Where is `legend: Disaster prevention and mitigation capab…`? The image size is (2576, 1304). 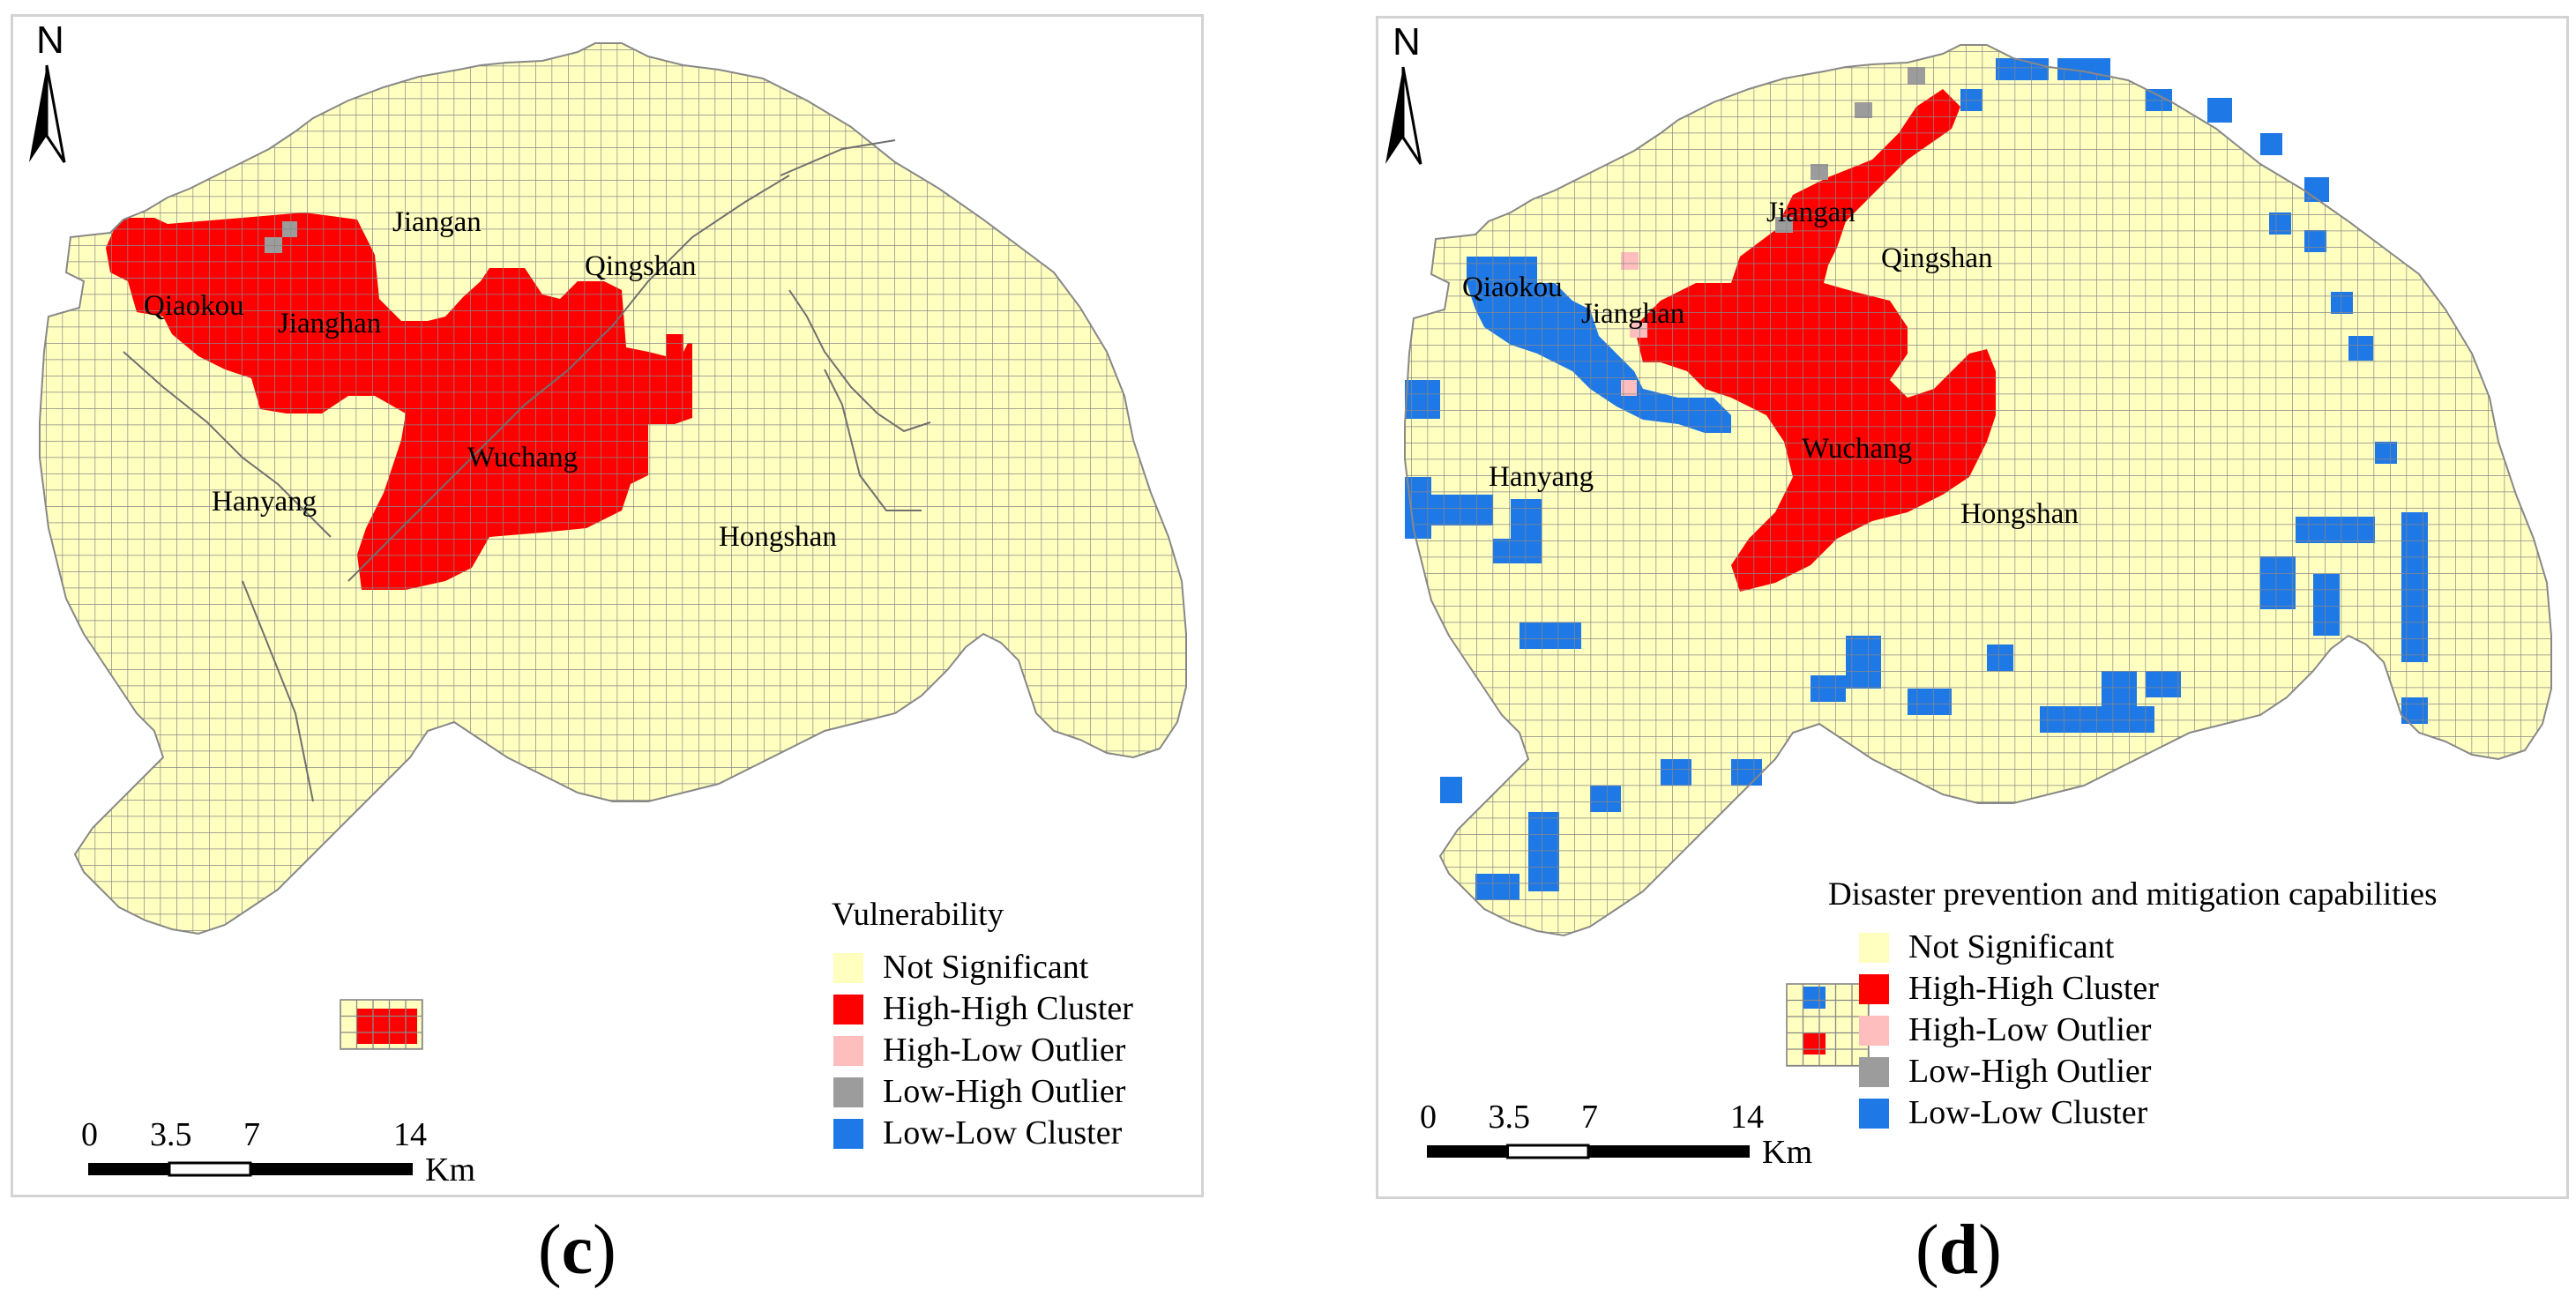
legend: Disaster prevention and mitigation capab… is located at coordinates (2132, 1003).